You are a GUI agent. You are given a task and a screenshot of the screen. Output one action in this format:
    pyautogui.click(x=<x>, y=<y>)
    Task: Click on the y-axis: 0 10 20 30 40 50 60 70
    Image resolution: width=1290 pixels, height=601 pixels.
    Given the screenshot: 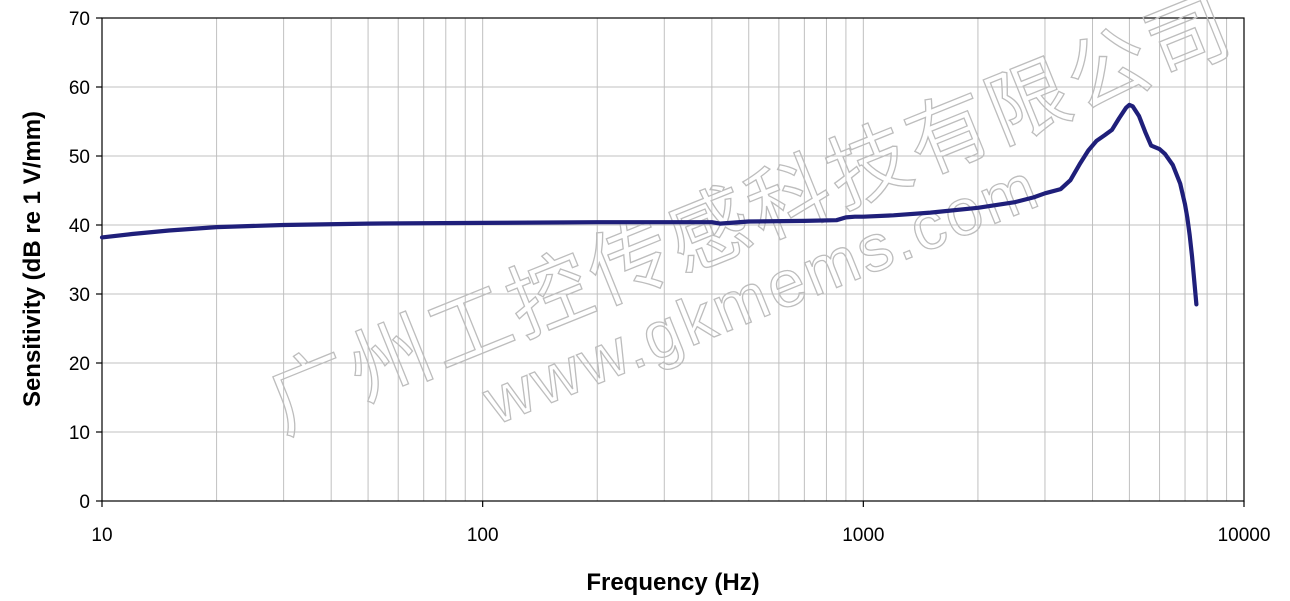 What is the action you would take?
    pyautogui.click(x=85, y=261)
    